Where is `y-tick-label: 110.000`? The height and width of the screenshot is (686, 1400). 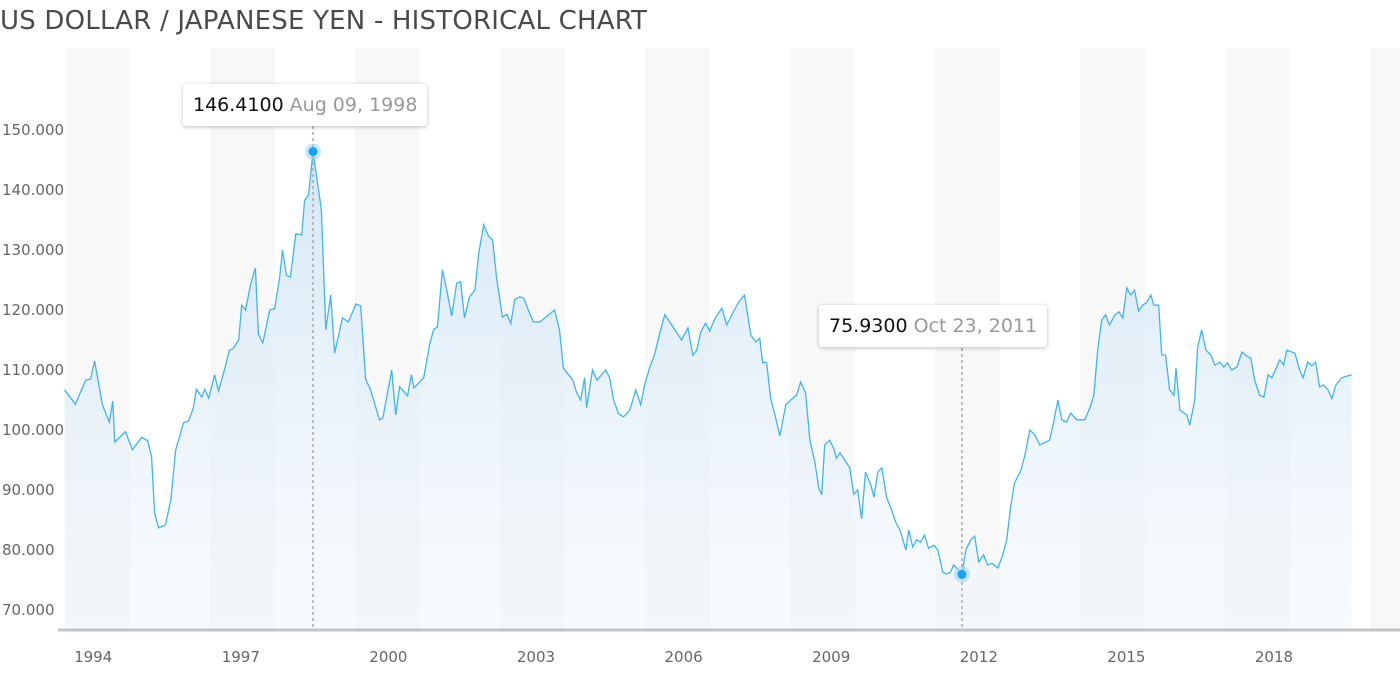 y-tick-label: 110.000 is located at coordinates (33, 370).